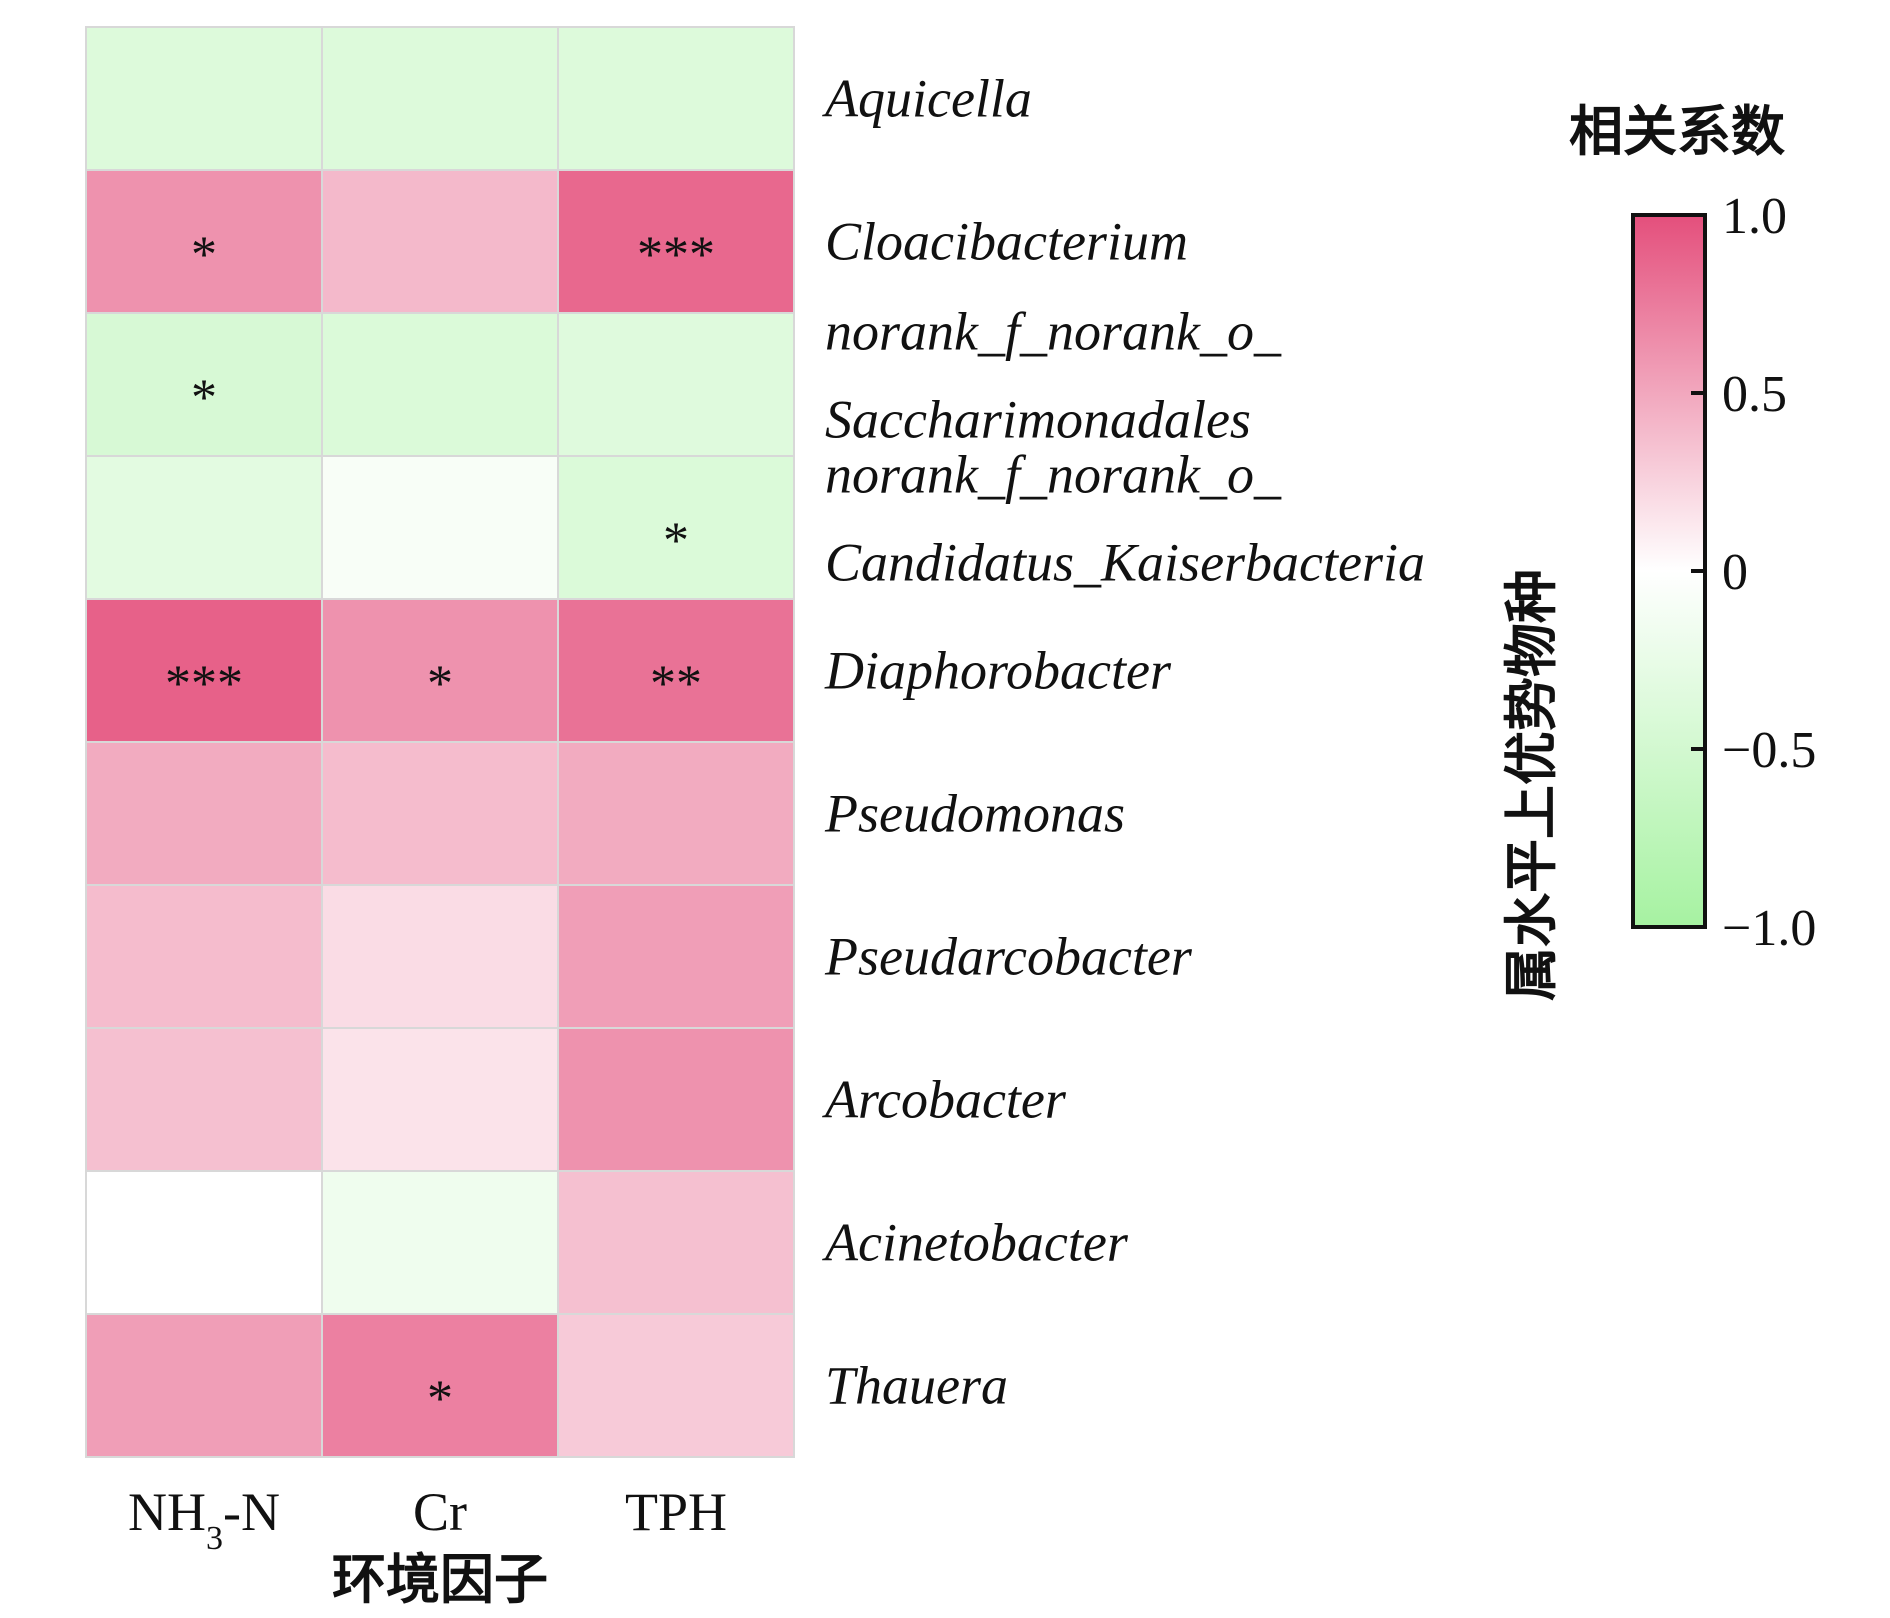  I want to click on row-label: Saccharimonadales, so click(1038, 420).